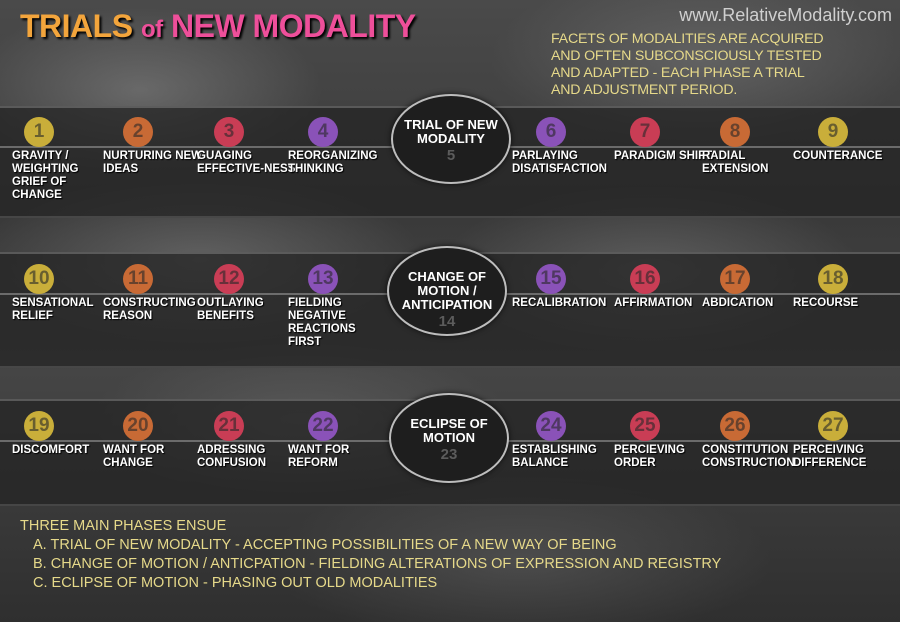 The image size is (900, 622). Describe the element at coordinates (53, 309) in the screenshot. I see `step-label: SENSATIONAL RELIEF` at that location.